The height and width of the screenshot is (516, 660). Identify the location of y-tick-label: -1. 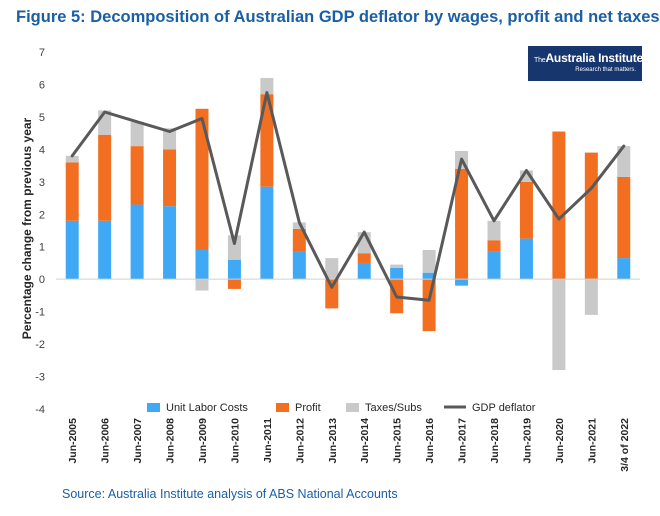
(40, 313).